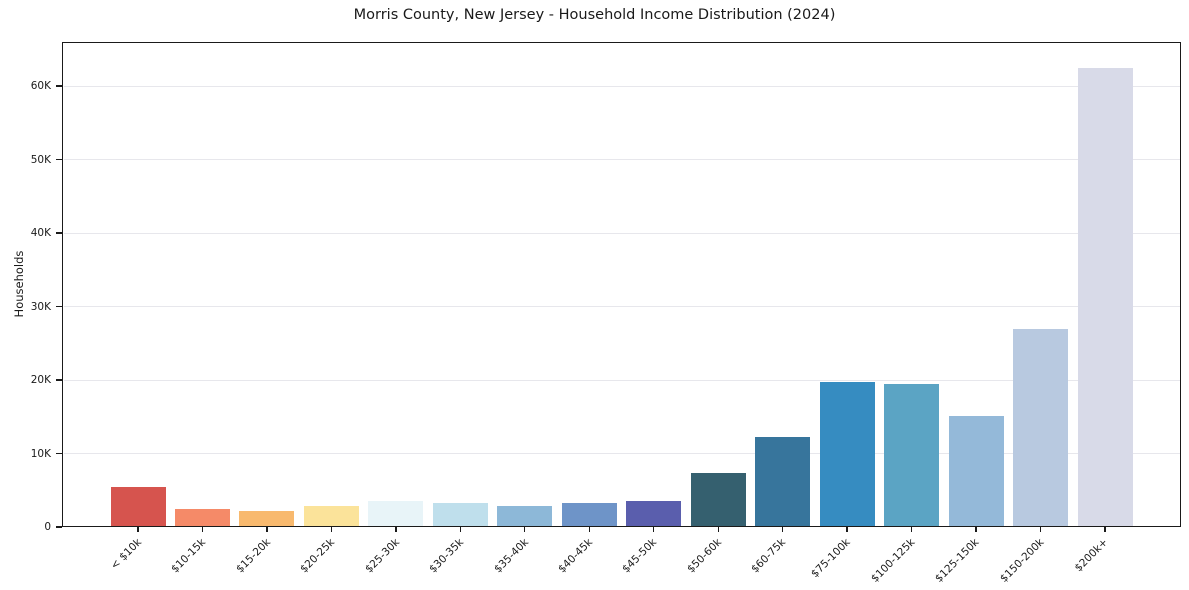  What do you see at coordinates (318, 556) in the screenshot?
I see `x-tick-label-text: $20-25k` at bounding box center [318, 556].